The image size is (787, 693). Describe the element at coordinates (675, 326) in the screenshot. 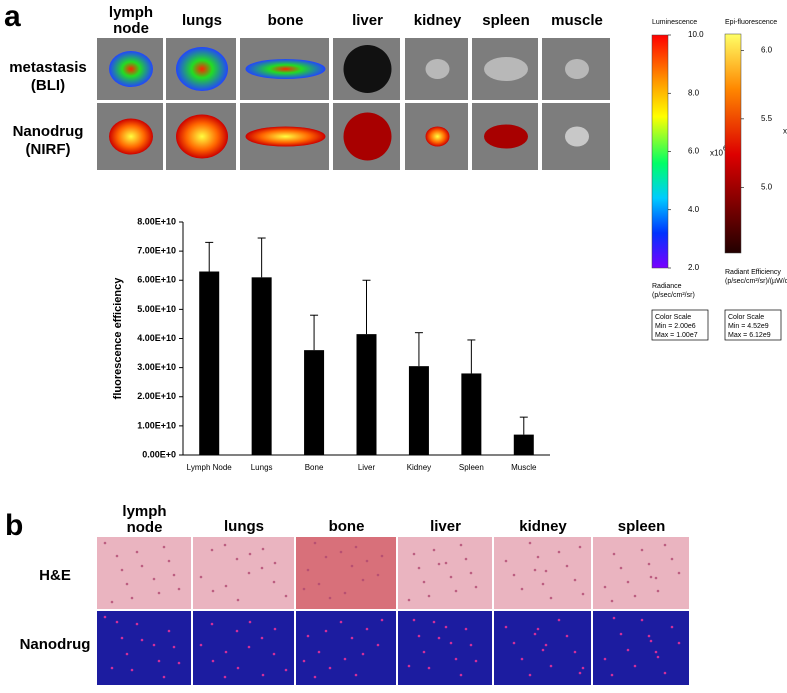

I see `label: Min = 2.00e6` at that location.